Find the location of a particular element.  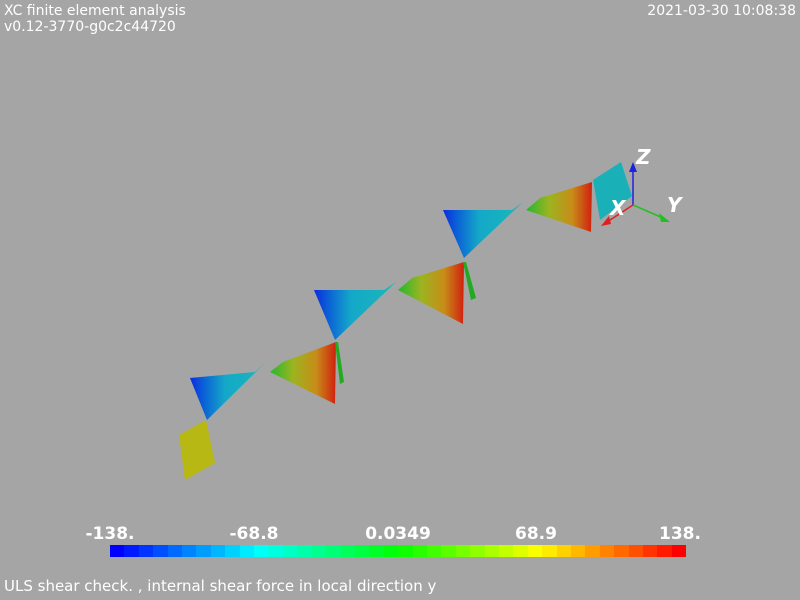

scalar-bar-tick-label: -68.8 is located at coordinates (254, 534).